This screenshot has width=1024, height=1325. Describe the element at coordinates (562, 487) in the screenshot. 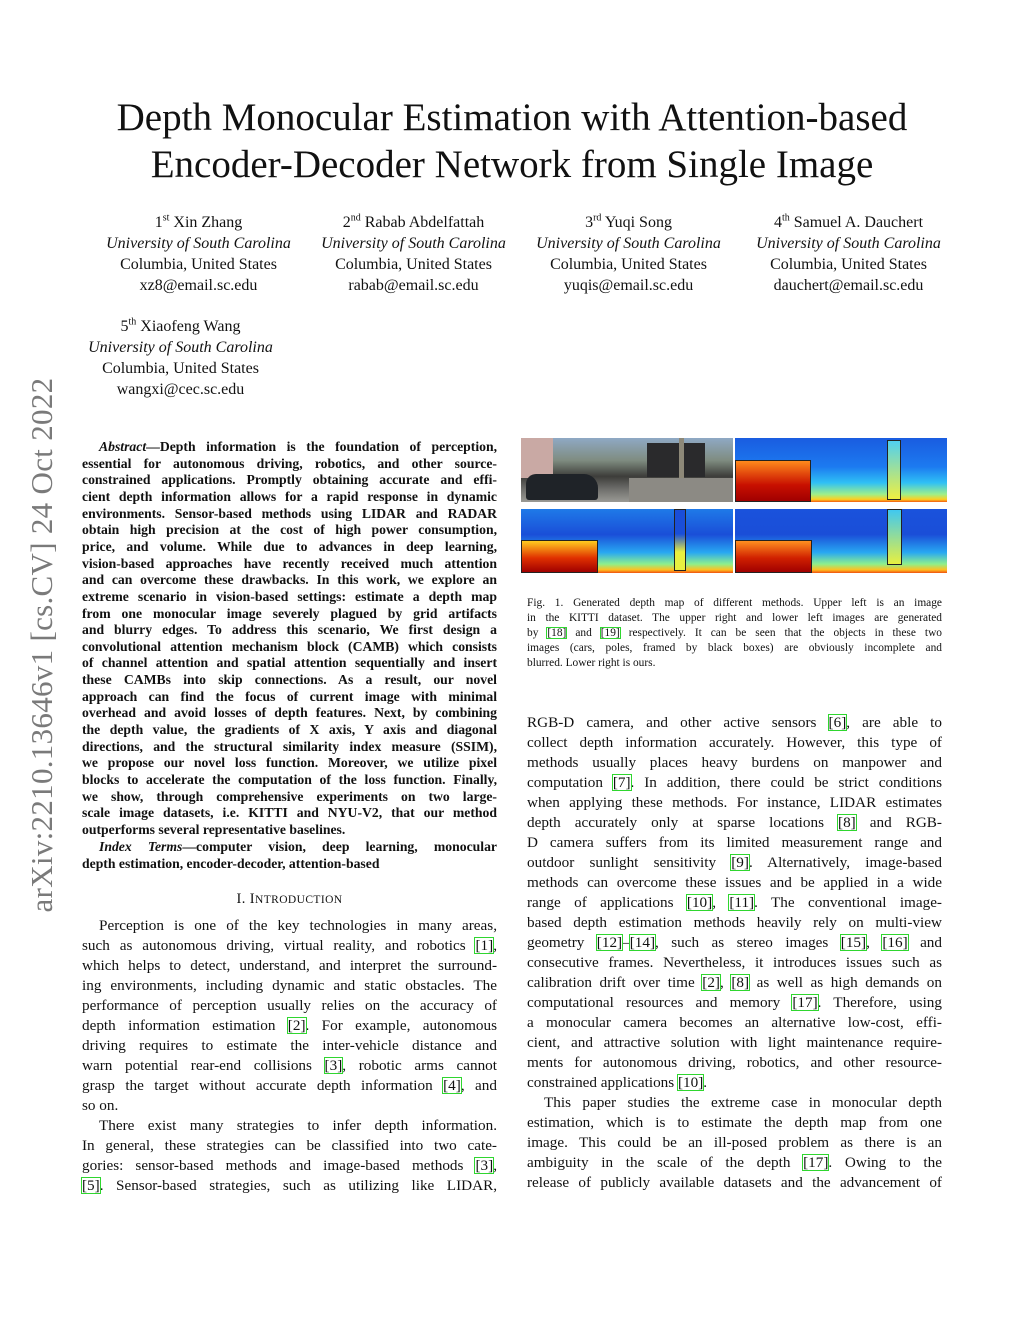

I see `car` at that location.